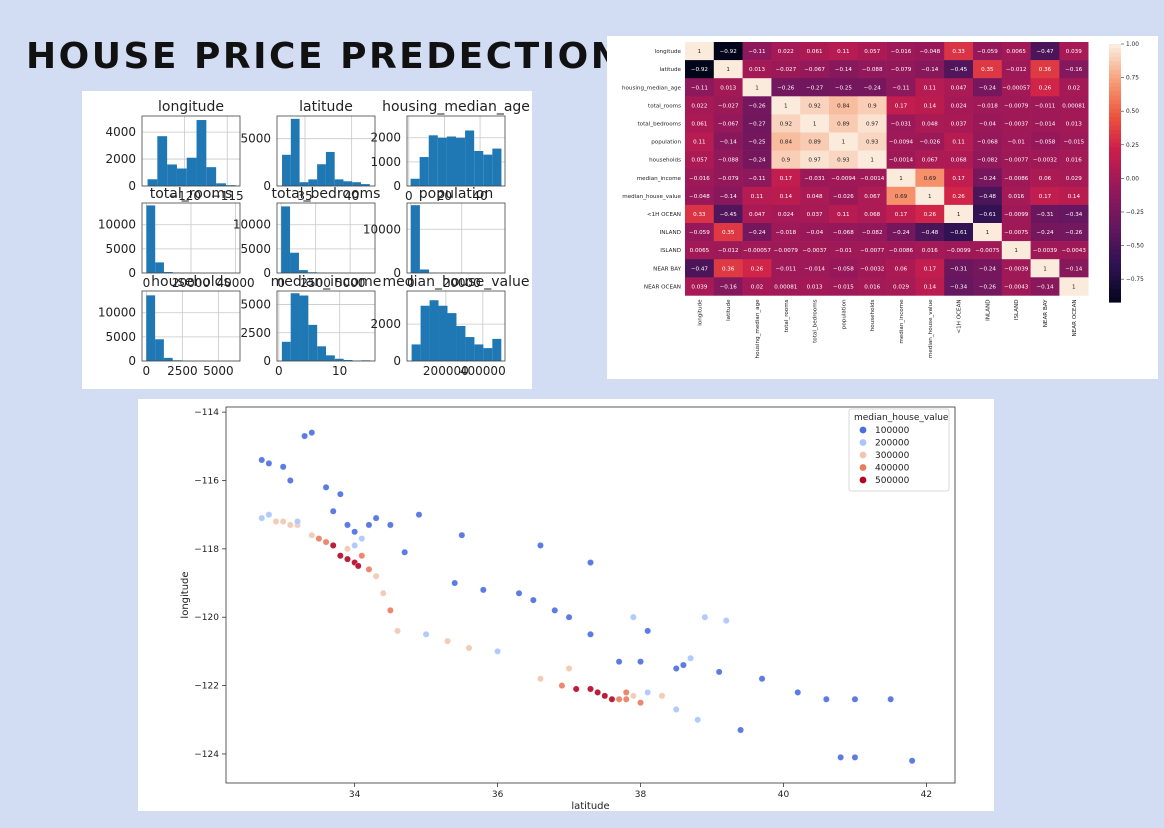 The height and width of the screenshot is (828, 1164). Describe the element at coordinates (863, 480) in the screenshot. I see `legend-marker` at that location.